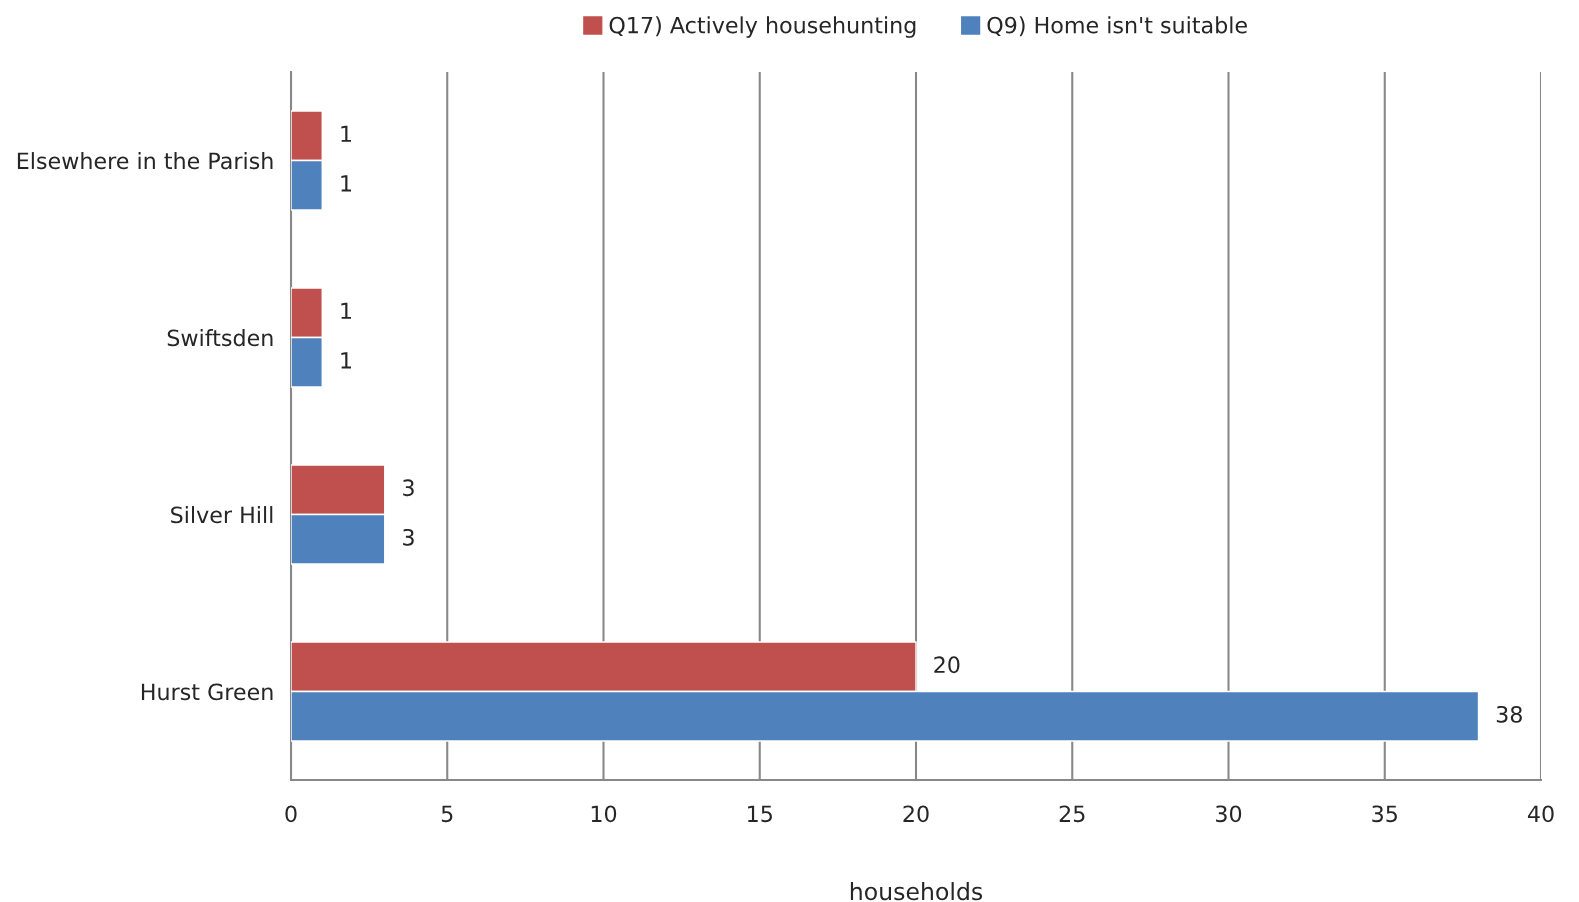  I want to click on x-tick-label: 10, so click(604, 814).